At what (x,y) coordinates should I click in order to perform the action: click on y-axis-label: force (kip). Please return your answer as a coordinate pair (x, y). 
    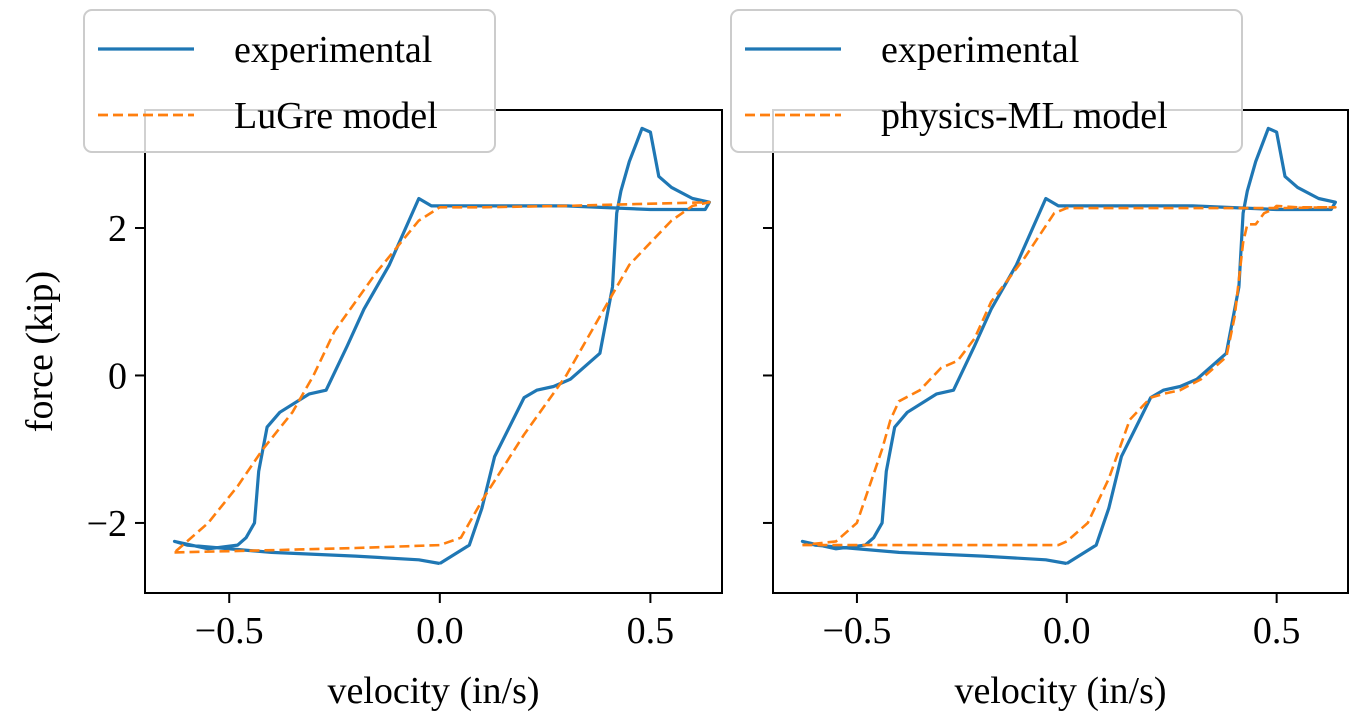
    Looking at the image, I should click on (40, 351).